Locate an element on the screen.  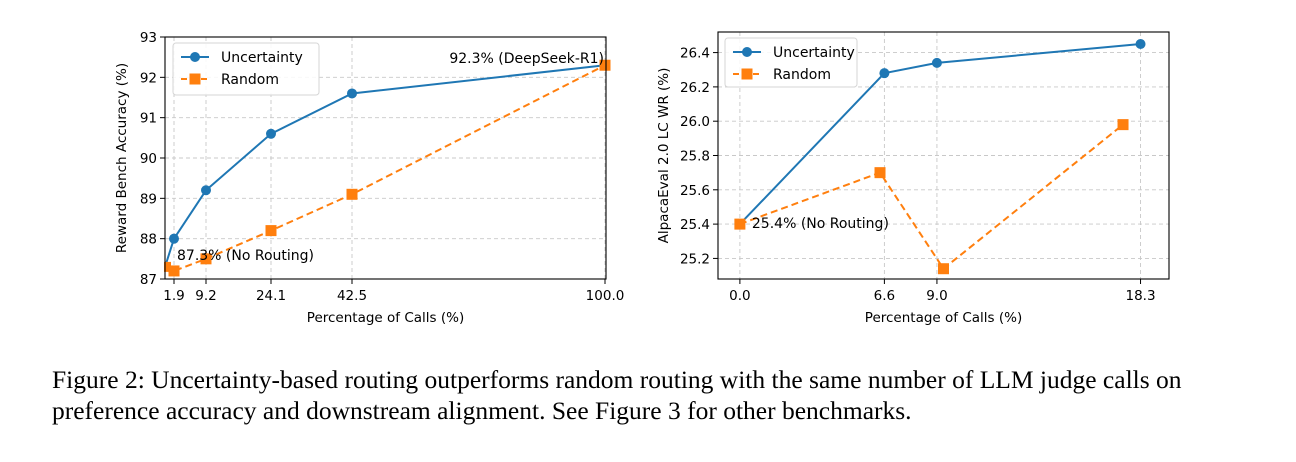
x-tick-label: 9.0 is located at coordinates (936, 296).